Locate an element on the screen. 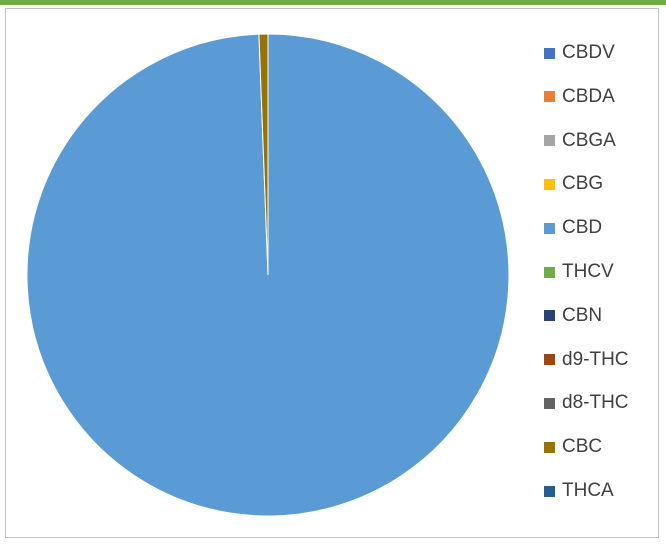  legend-item-cbg: CBG is located at coordinates (573, 184).